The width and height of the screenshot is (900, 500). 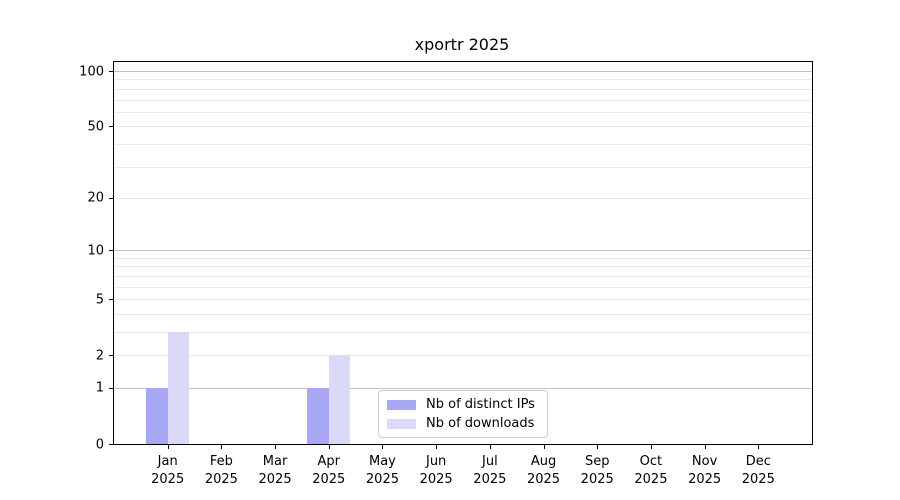 I want to click on legend-swatch-distinct-ips, so click(x=401, y=404).